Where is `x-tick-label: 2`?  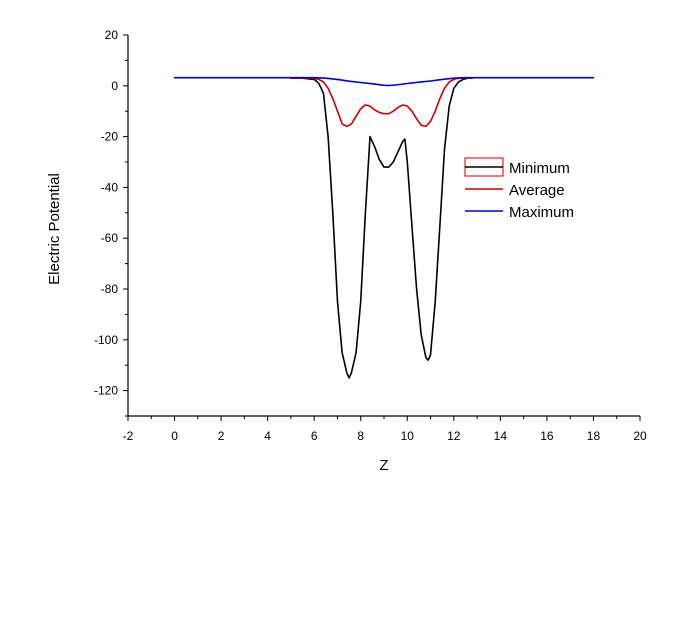 x-tick-label: 2 is located at coordinates (221, 436).